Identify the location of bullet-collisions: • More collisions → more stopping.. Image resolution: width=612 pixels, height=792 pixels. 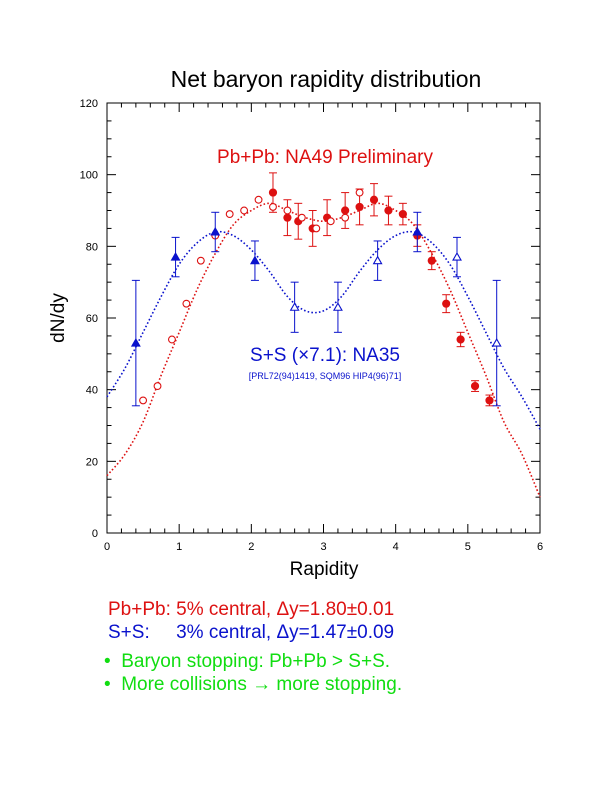
(253, 684).